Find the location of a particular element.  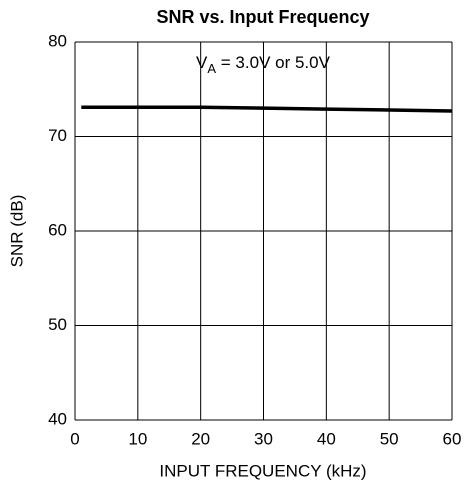

data-line is located at coordinates (267, 109).